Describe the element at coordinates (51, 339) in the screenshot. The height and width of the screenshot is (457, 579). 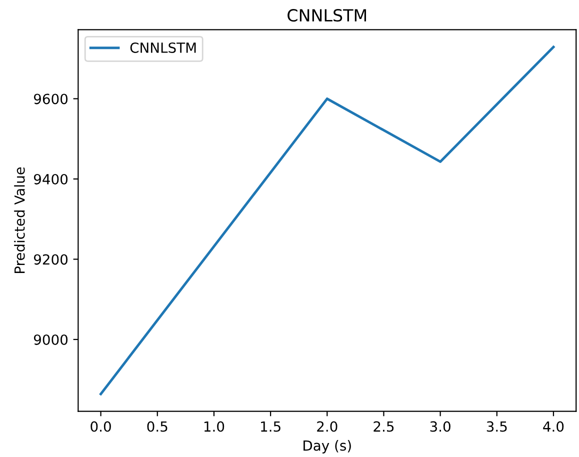
I see `y-tick-label: 9000` at that location.